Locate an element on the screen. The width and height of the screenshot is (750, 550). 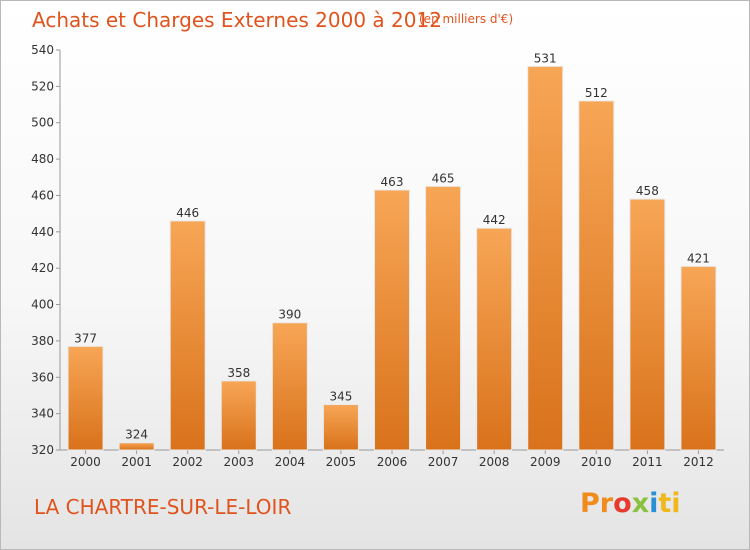
y-tick-label: 380 is located at coordinates (42, 341).